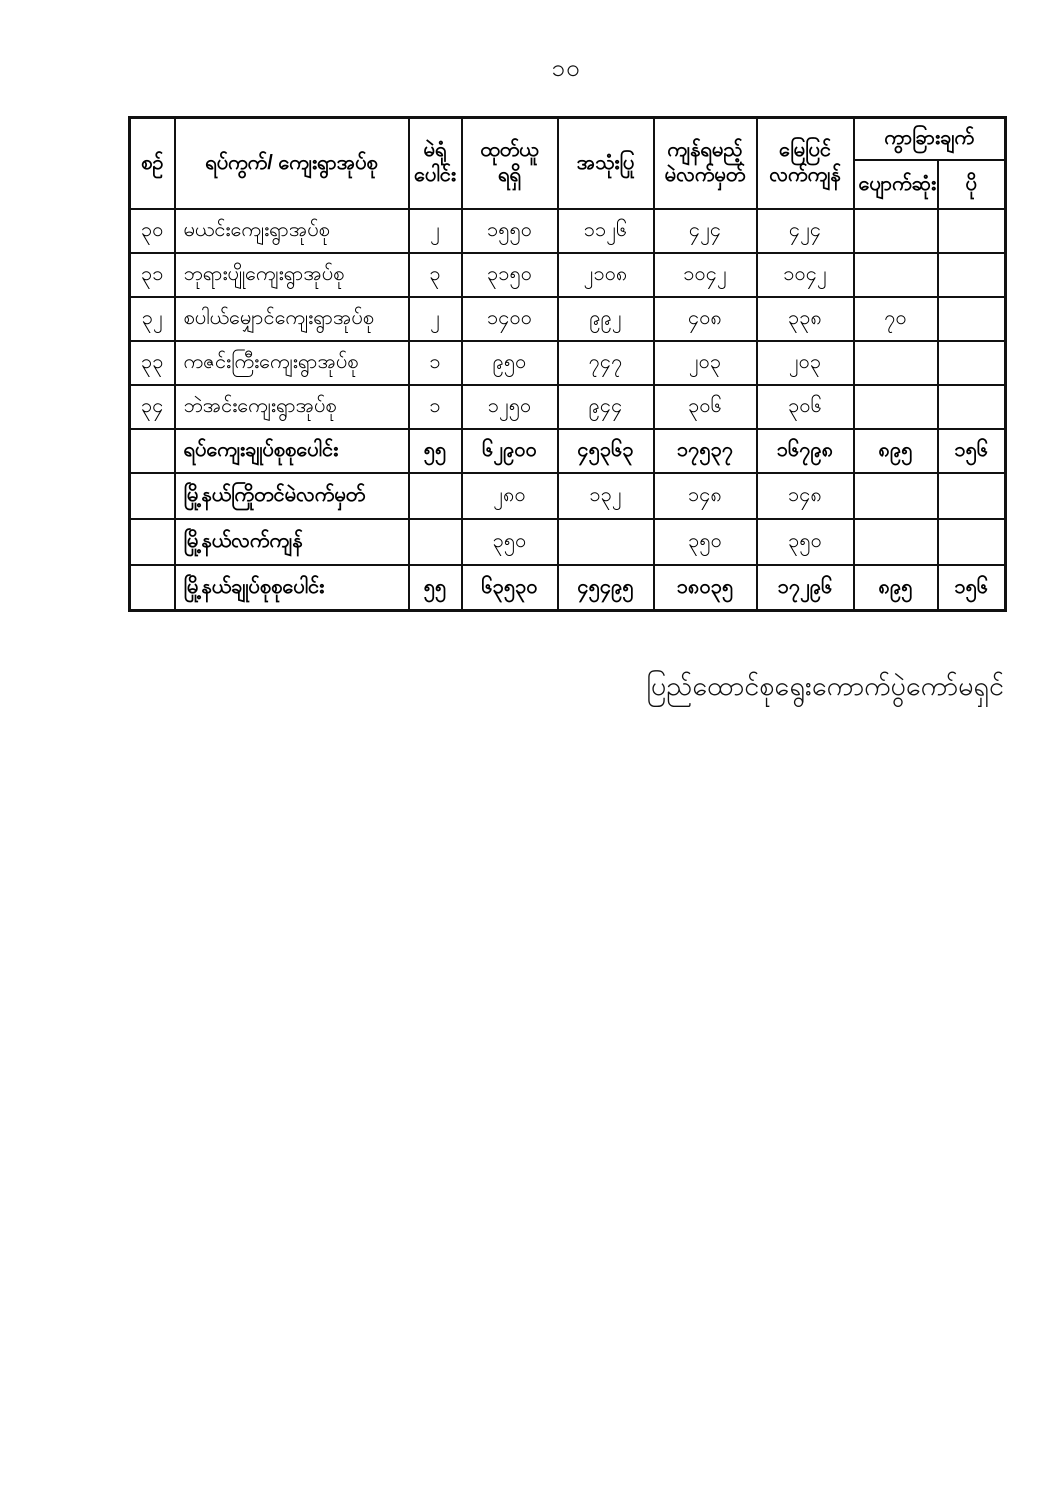 This screenshot has width=1061, height=1500. I want to click on cell-name: မြို့နယ်ချုပ်စုစုပေါင်း, so click(291, 587).